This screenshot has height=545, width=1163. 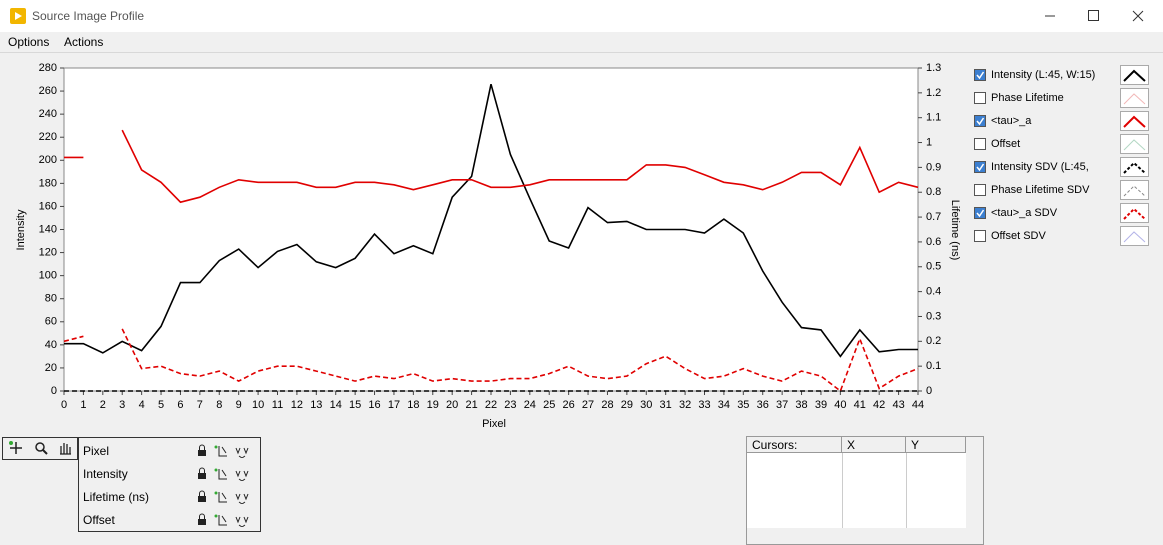 What do you see at coordinates (581, 16) in the screenshot?
I see `title-bar: Source Image Profile` at bounding box center [581, 16].